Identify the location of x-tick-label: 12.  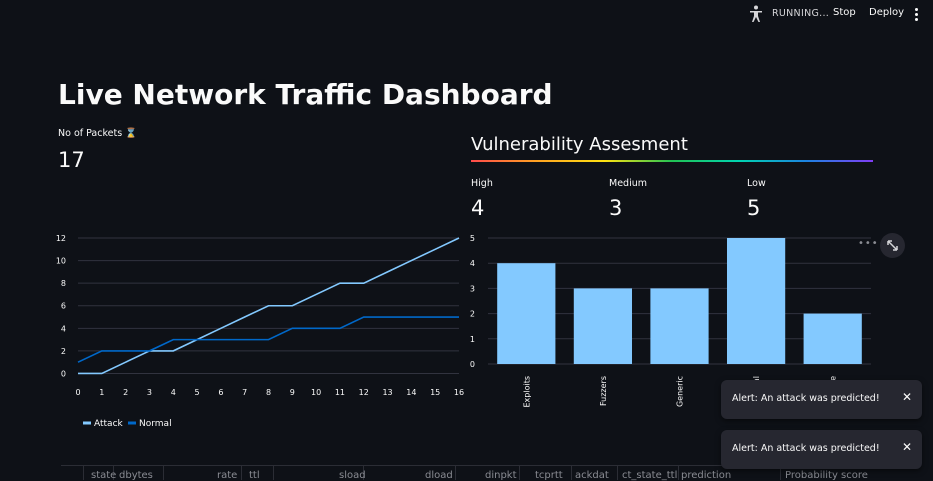
(364, 392).